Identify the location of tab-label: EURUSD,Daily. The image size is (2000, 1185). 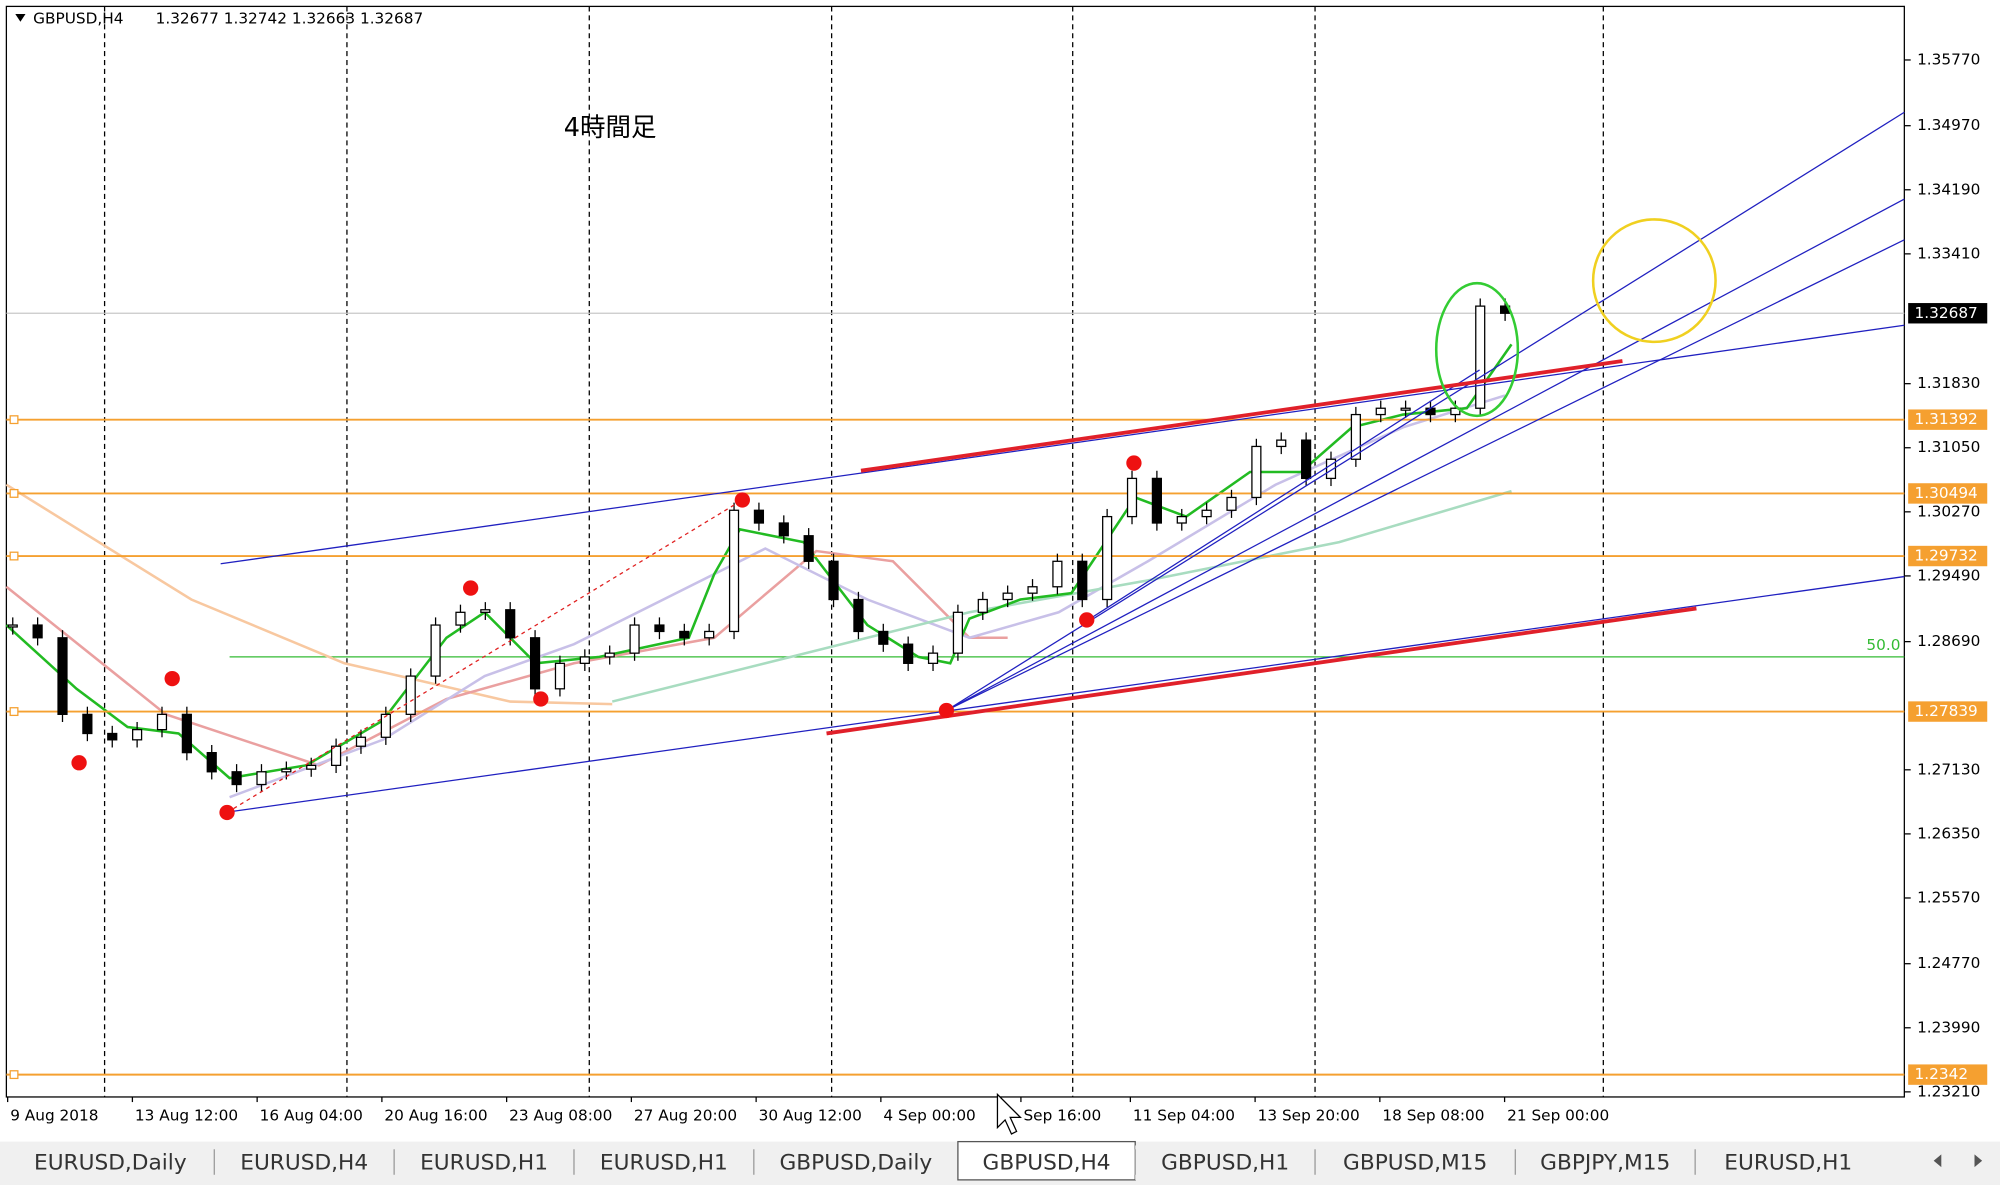
(110, 1162).